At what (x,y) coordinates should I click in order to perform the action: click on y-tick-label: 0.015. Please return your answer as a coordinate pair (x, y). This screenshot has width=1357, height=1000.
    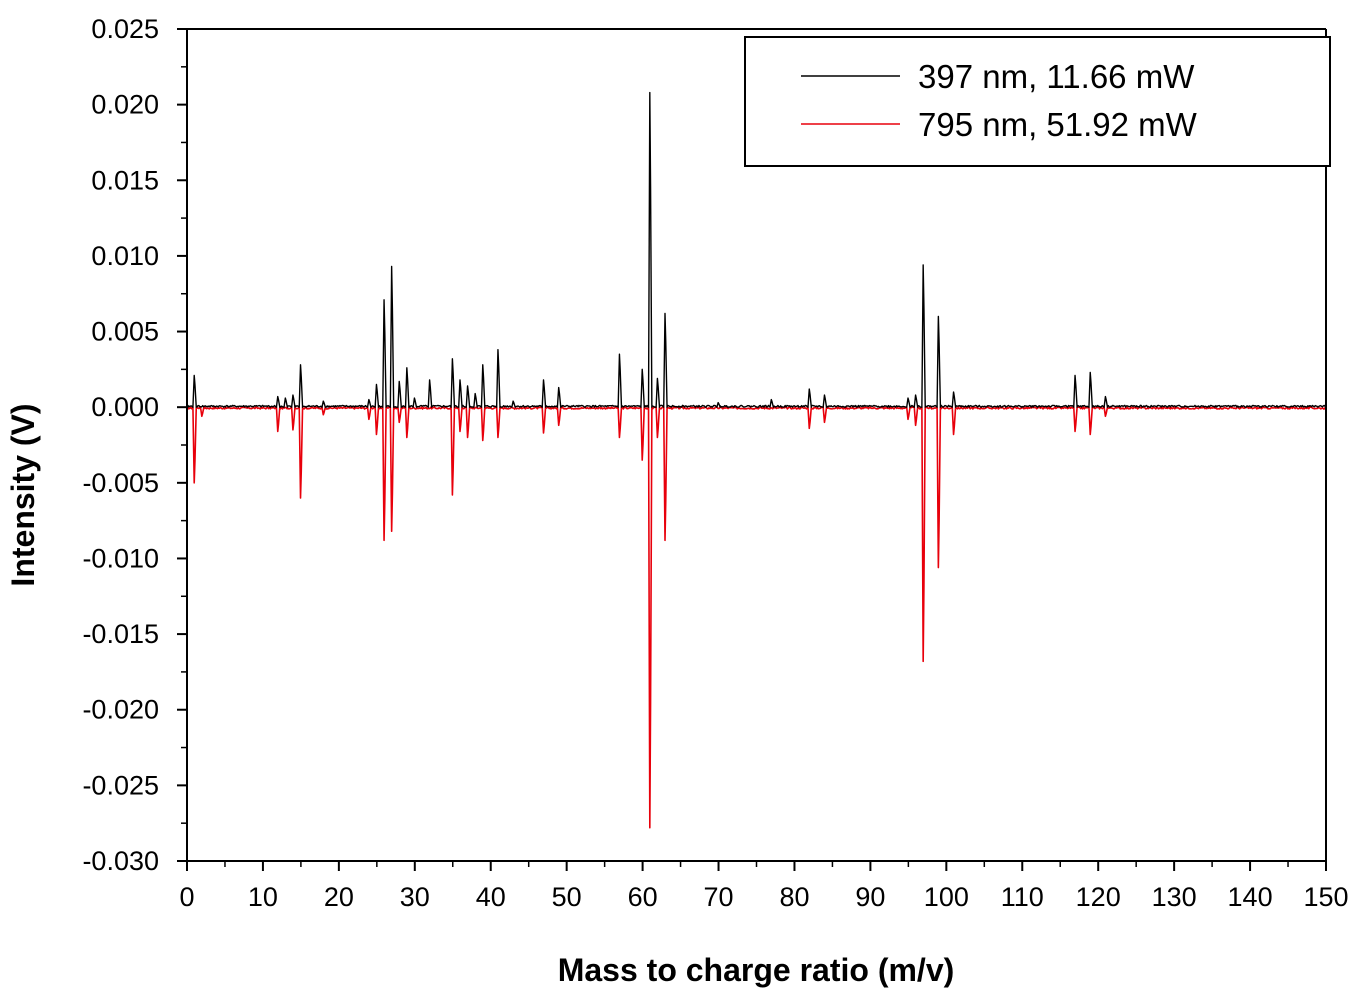
    Looking at the image, I should click on (125, 180).